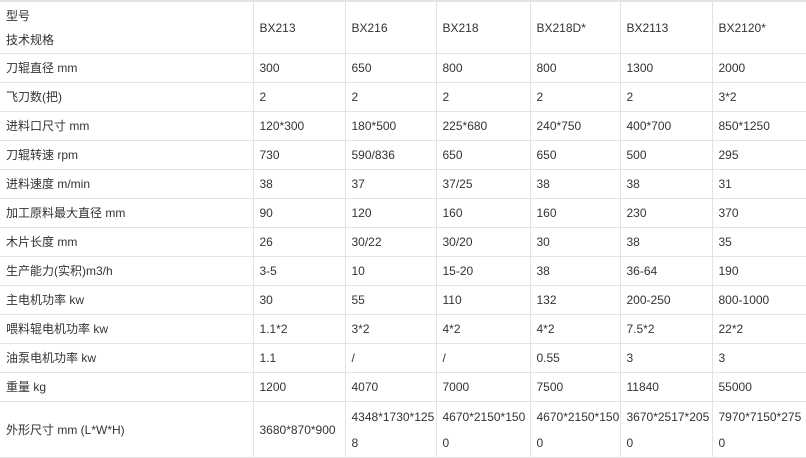  Describe the element at coordinates (299, 429) in the screenshot. I see `value-cell: 3680*870*900` at that location.